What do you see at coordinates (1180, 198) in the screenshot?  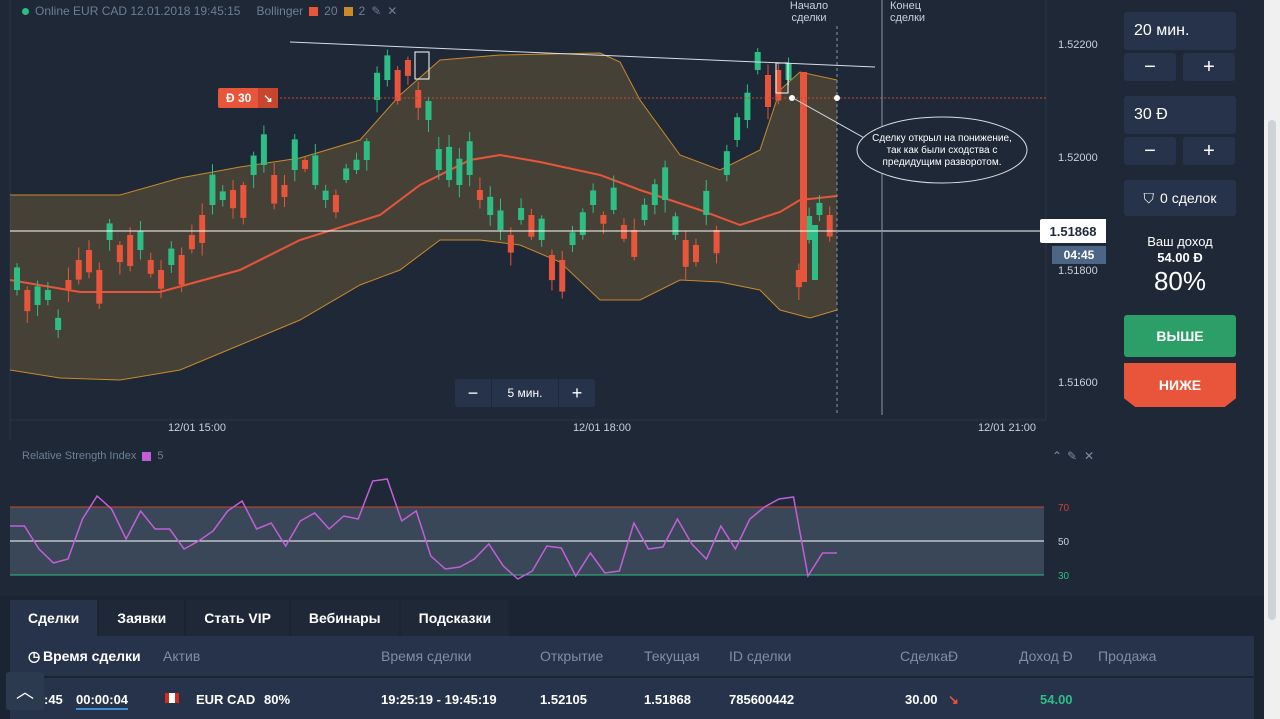 I see `deals-count: ⛉ 0 сделок` at bounding box center [1180, 198].